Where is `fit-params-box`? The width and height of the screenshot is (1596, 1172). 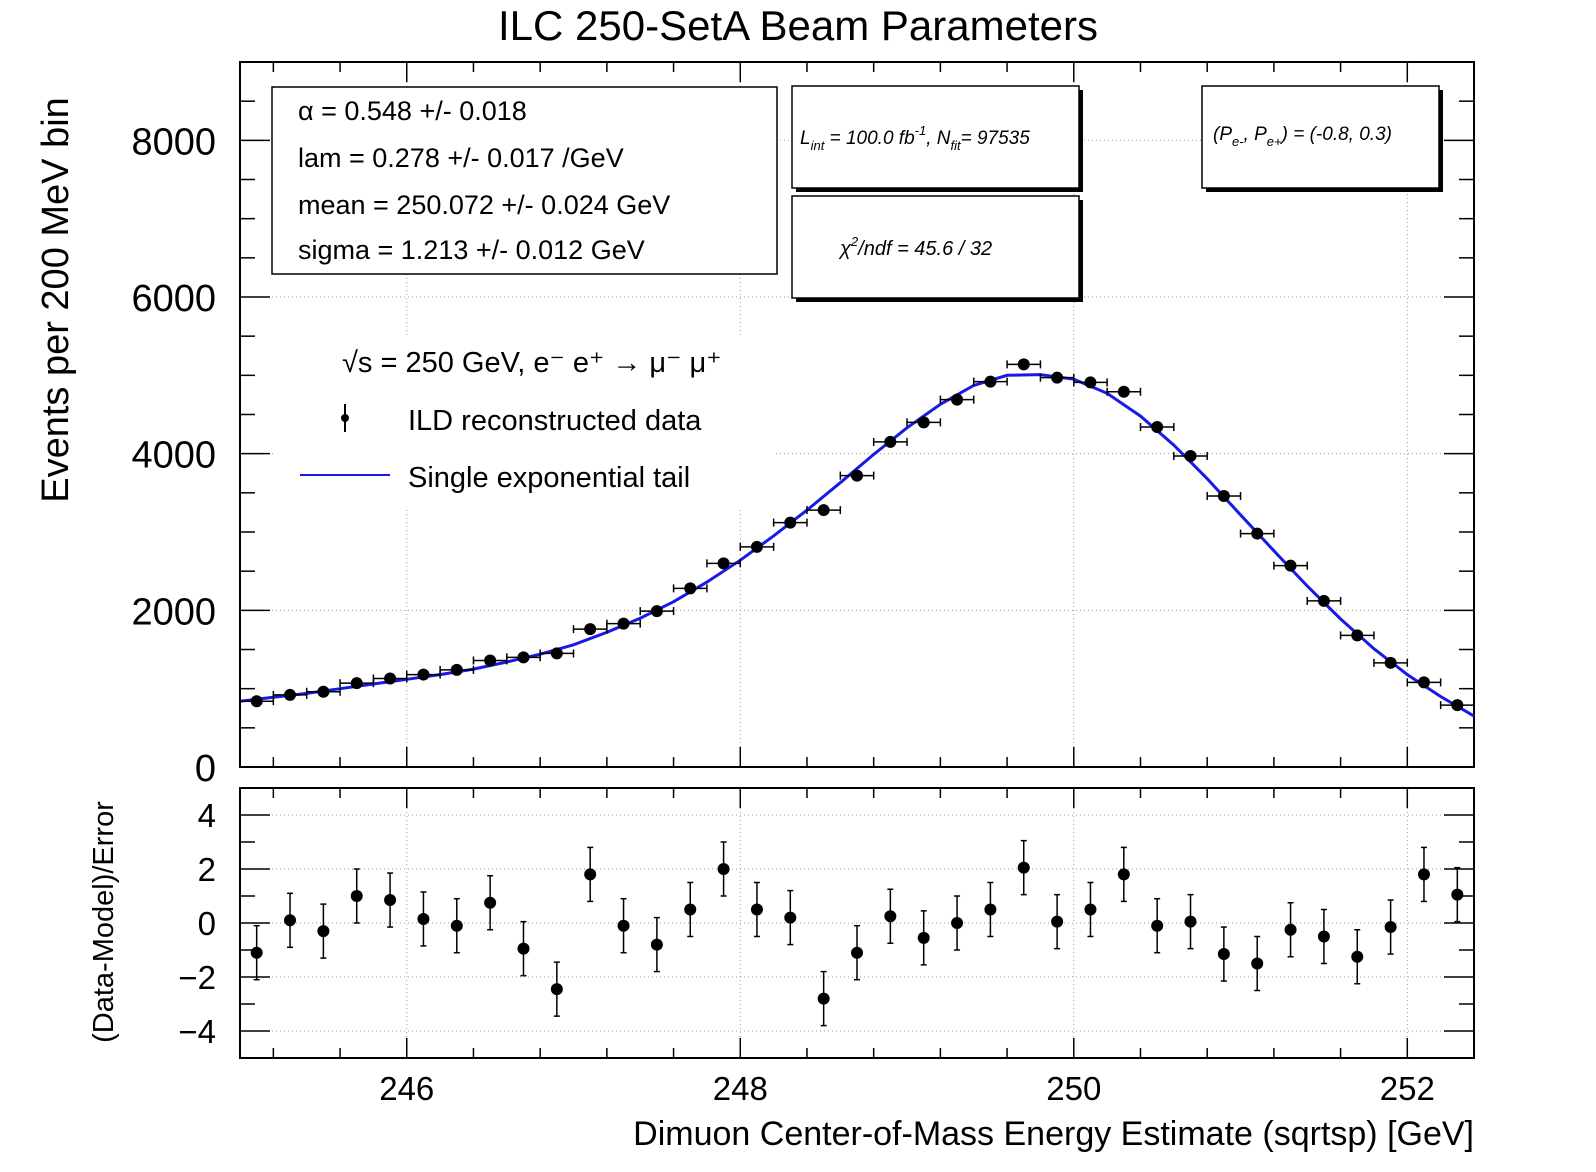 fit-params-box is located at coordinates (524, 180).